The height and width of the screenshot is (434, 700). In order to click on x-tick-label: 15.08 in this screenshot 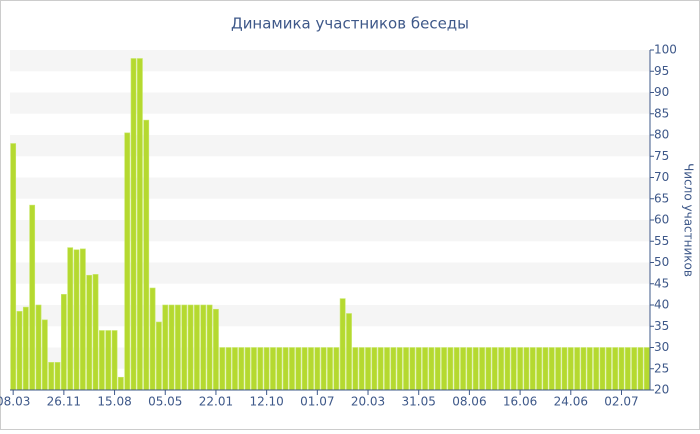, I will do `click(114, 402)`.